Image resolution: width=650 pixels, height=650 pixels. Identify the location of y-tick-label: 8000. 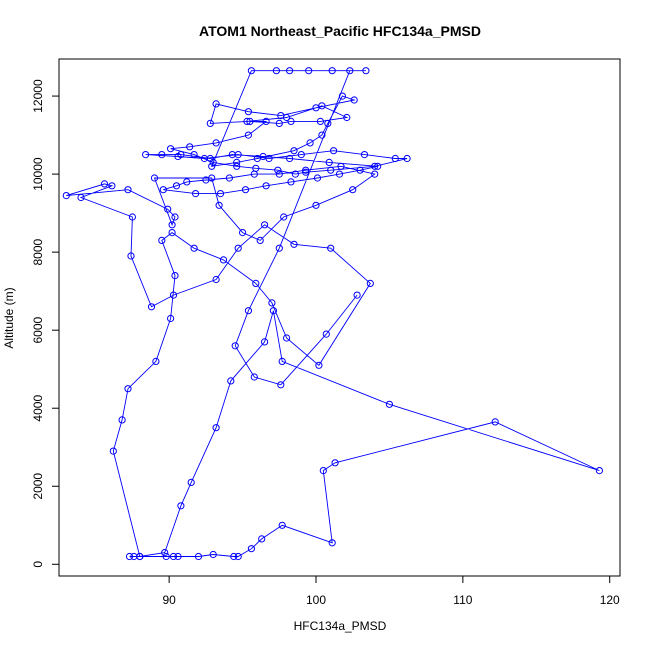
(38, 251).